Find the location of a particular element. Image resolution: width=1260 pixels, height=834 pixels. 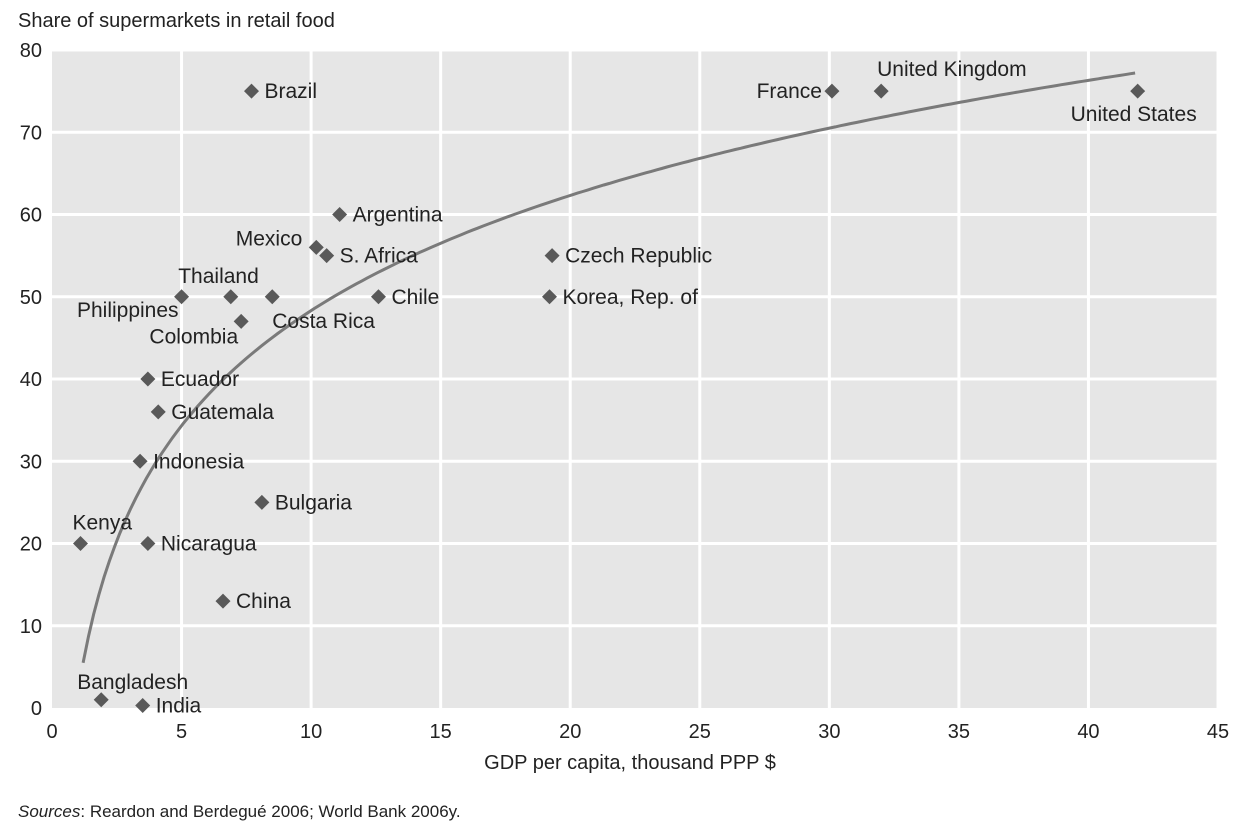

y-tick-label: 80 is located at coordinates (31, 51).